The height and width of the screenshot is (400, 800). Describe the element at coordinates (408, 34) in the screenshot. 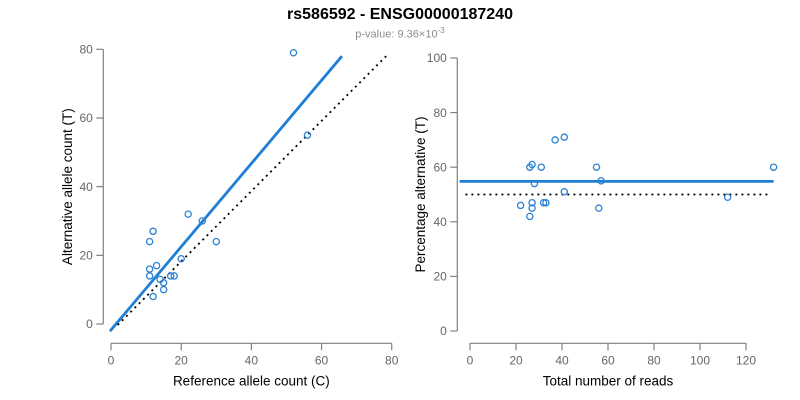

I see `pvalue-mantissa: 9.36` at that location.